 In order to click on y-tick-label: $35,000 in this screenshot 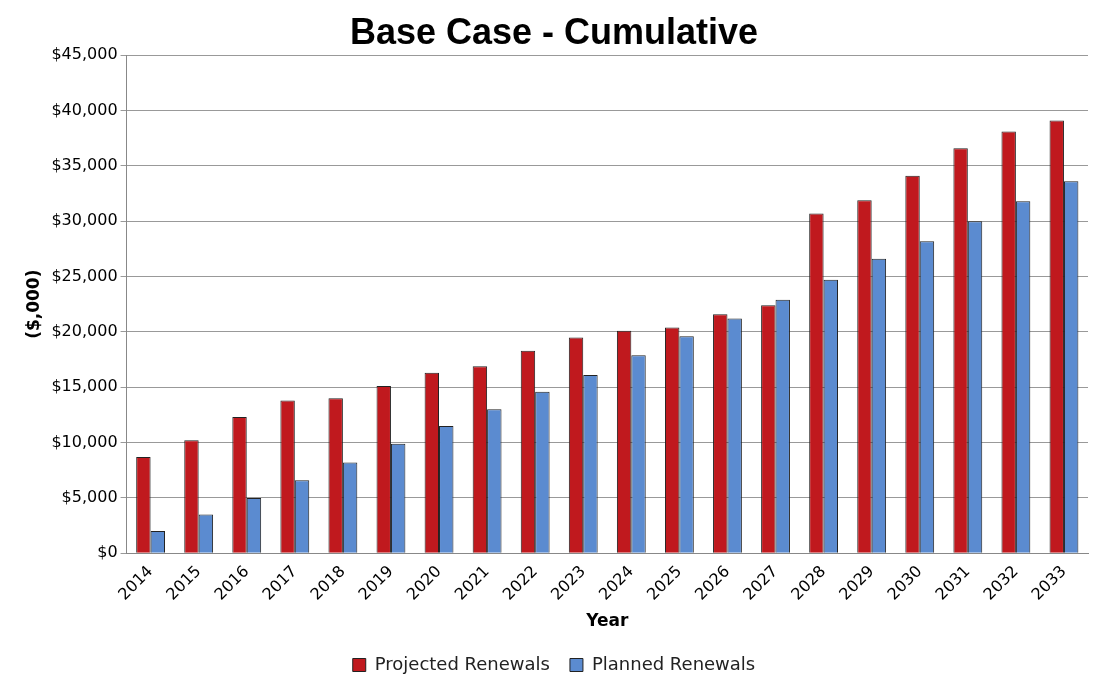, I will do `click(84, 165)`.